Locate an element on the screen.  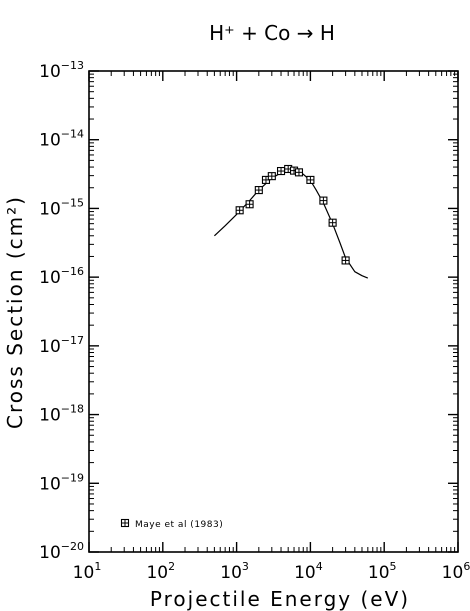
y-tick-labels: 10−20 10−19 10−18 10−17 10−16 10−15 10−14 10−13 is located at coordinates (61, 311).